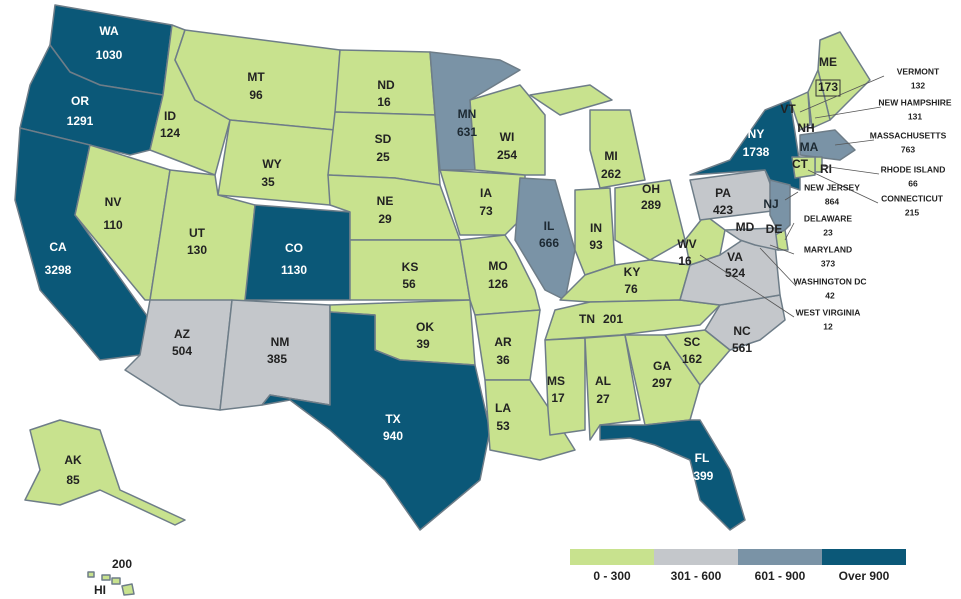 Image resolution: width=961 pixels, height=599 pixels. Describe the element at coordinates (271, 164) in the screenshot. I see `state-abbr: WY` at that location.